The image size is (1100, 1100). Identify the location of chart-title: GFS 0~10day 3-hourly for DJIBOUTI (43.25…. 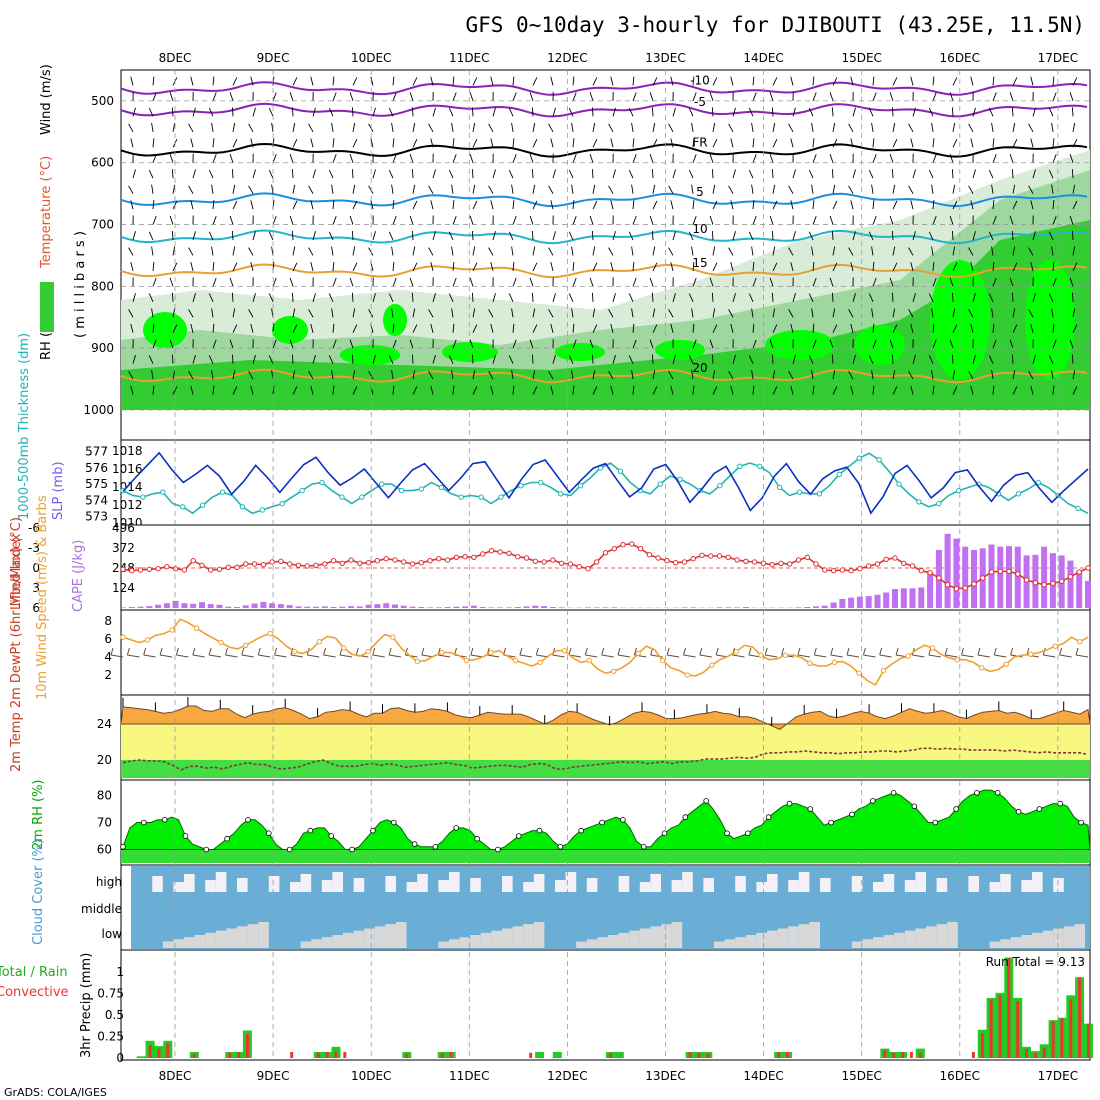
(775, 25).